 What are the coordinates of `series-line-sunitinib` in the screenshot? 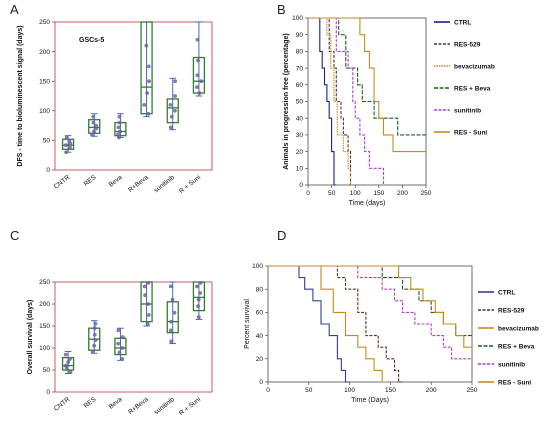 It's located at (346, 101).